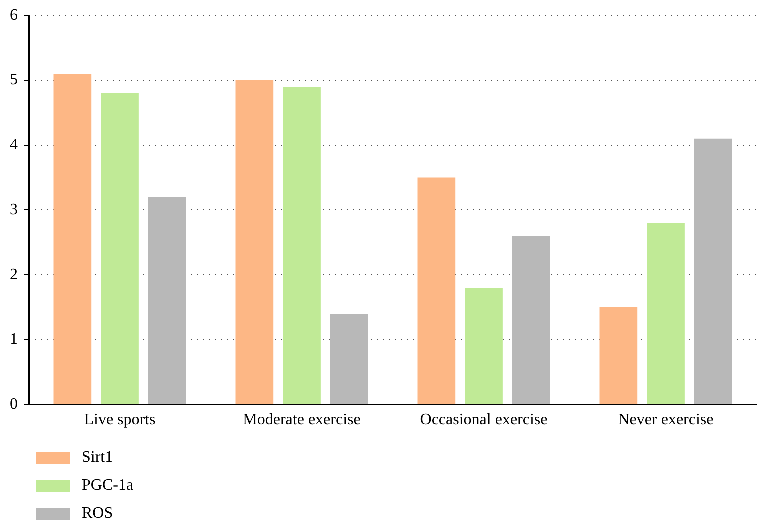 This screenshot has width=759, height=529. What do you see at coordinates (14, 339) in the screenshot?
I see `y-tick-label: 1` at bounding box center [14, 339].